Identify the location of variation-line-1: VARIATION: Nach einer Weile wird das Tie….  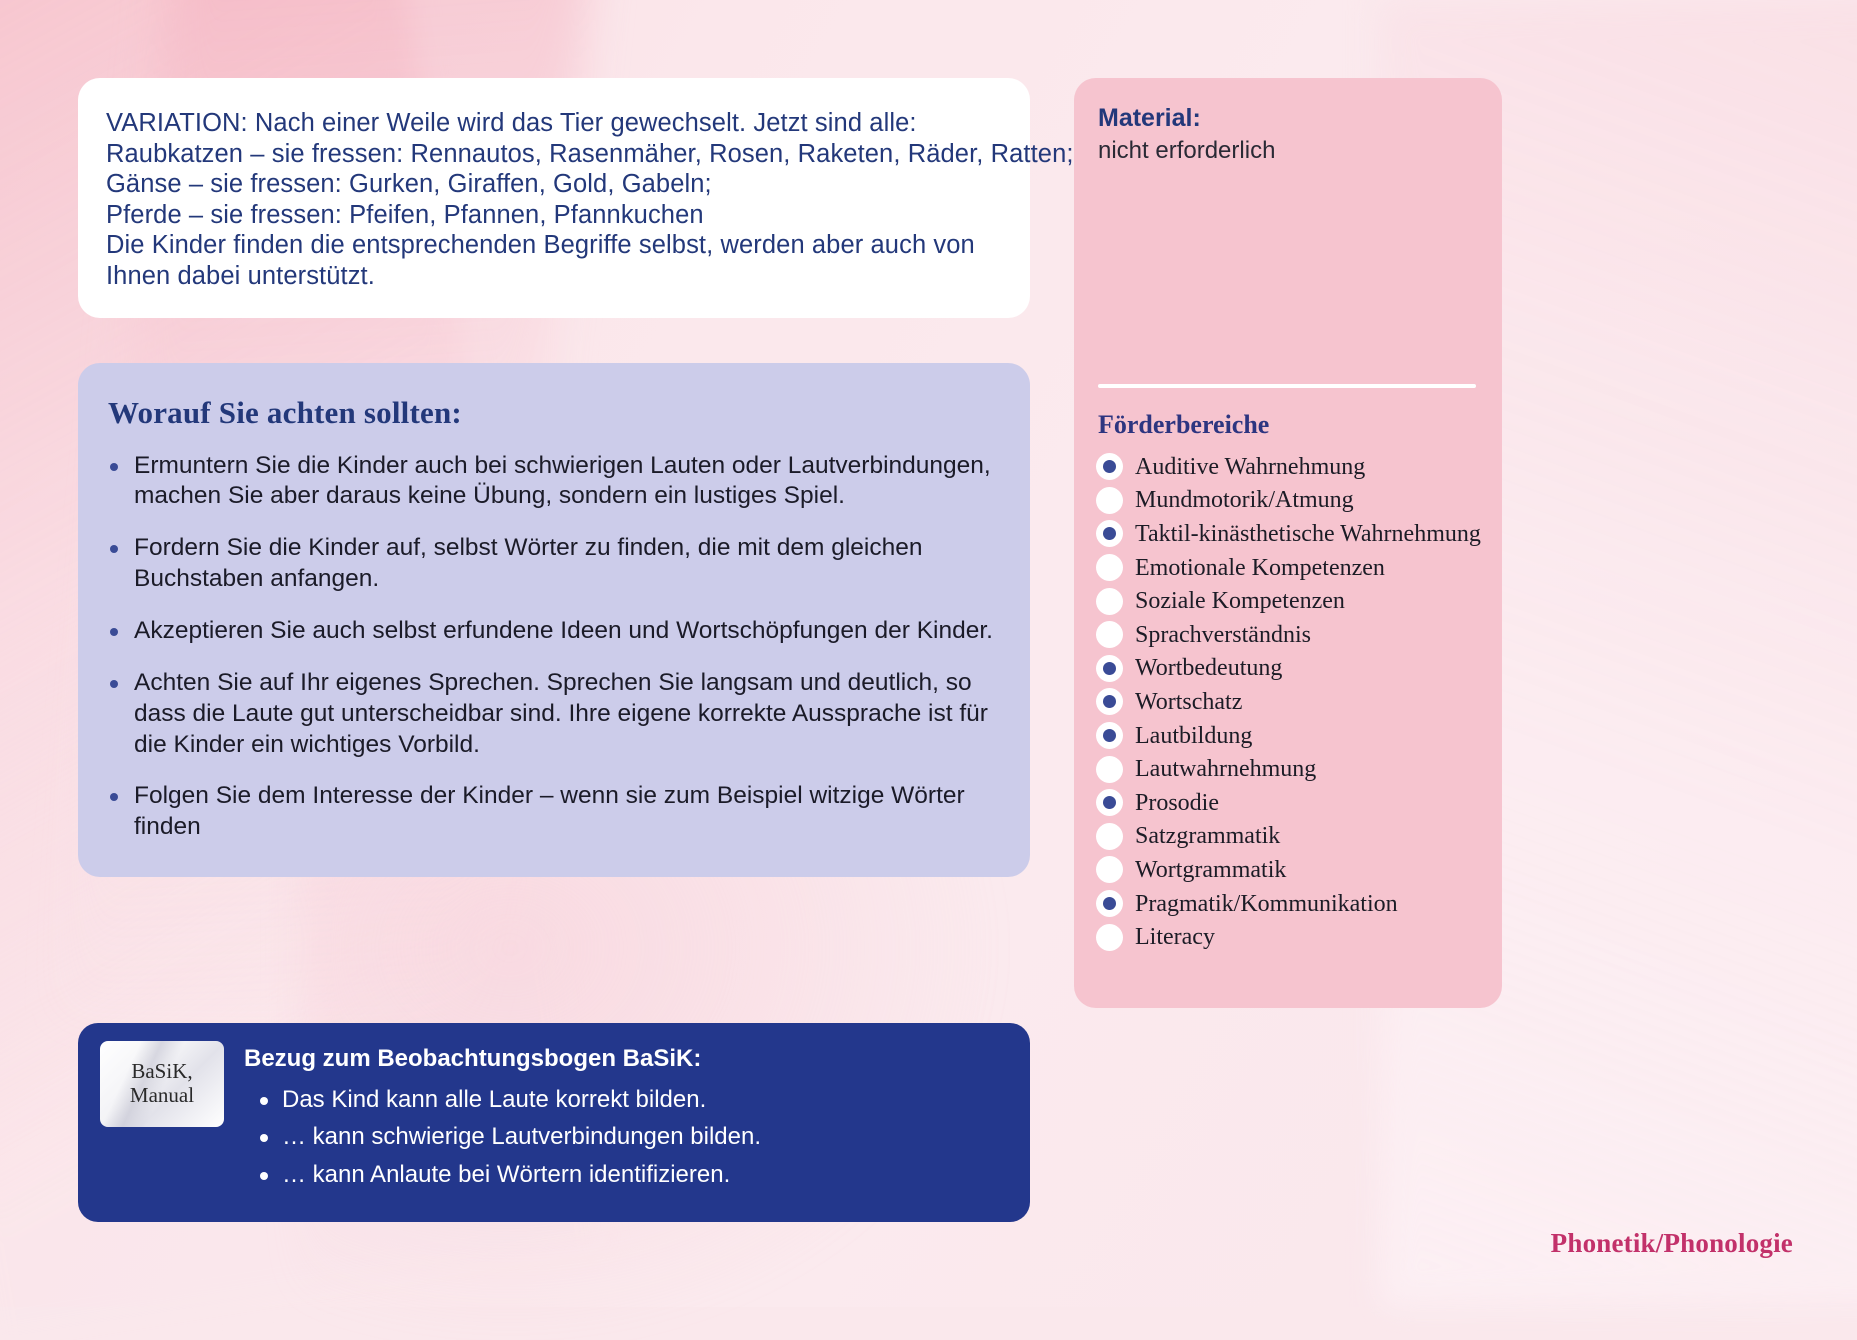
(511, 123).